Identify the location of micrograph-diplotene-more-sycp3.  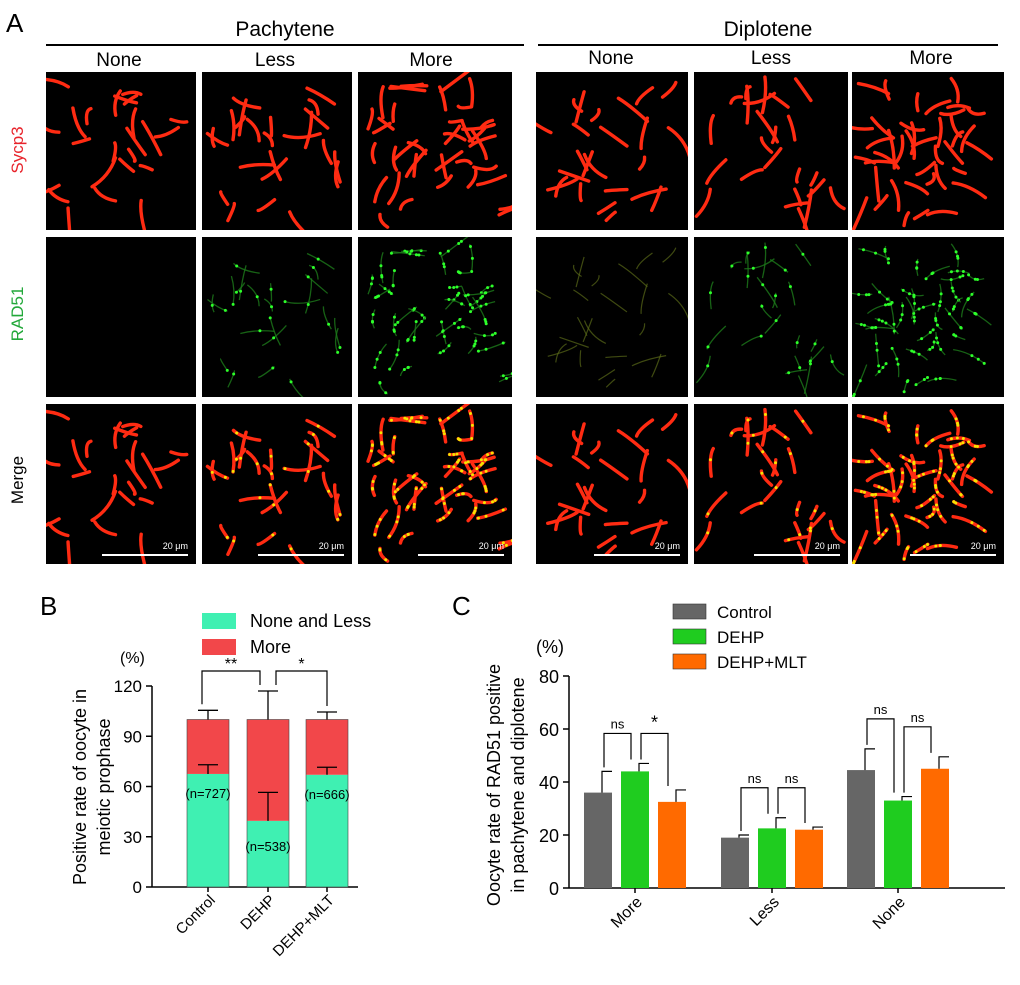
(928, 151).